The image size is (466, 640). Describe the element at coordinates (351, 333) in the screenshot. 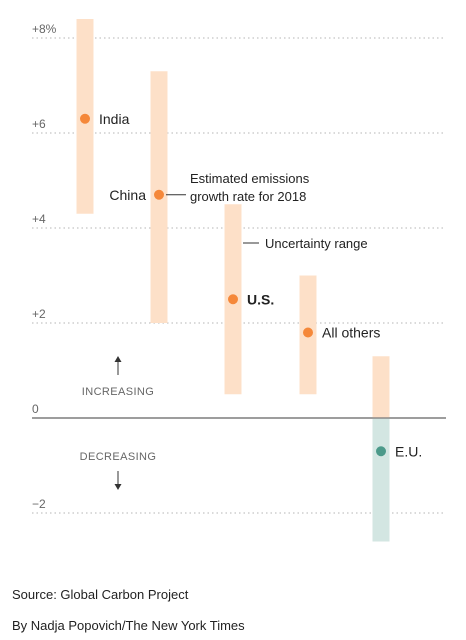

I see `series-label: All others` at that location.